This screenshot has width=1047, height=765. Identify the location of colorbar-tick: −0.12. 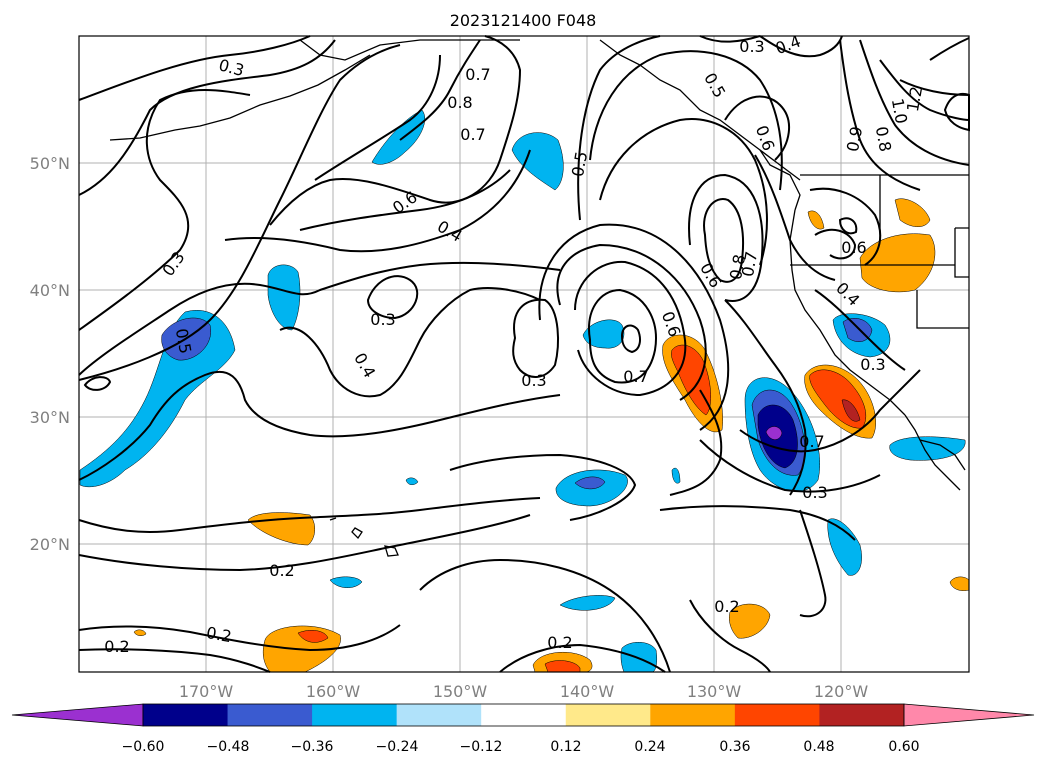
(481, 747).